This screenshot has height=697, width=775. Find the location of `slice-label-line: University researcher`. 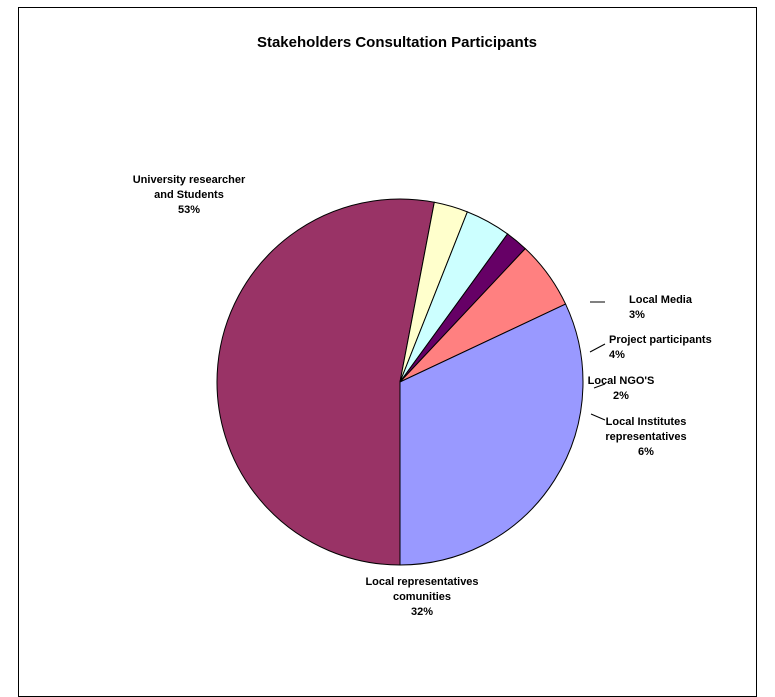

slice-label-line: University researcher is located at coordinates (189, 180).